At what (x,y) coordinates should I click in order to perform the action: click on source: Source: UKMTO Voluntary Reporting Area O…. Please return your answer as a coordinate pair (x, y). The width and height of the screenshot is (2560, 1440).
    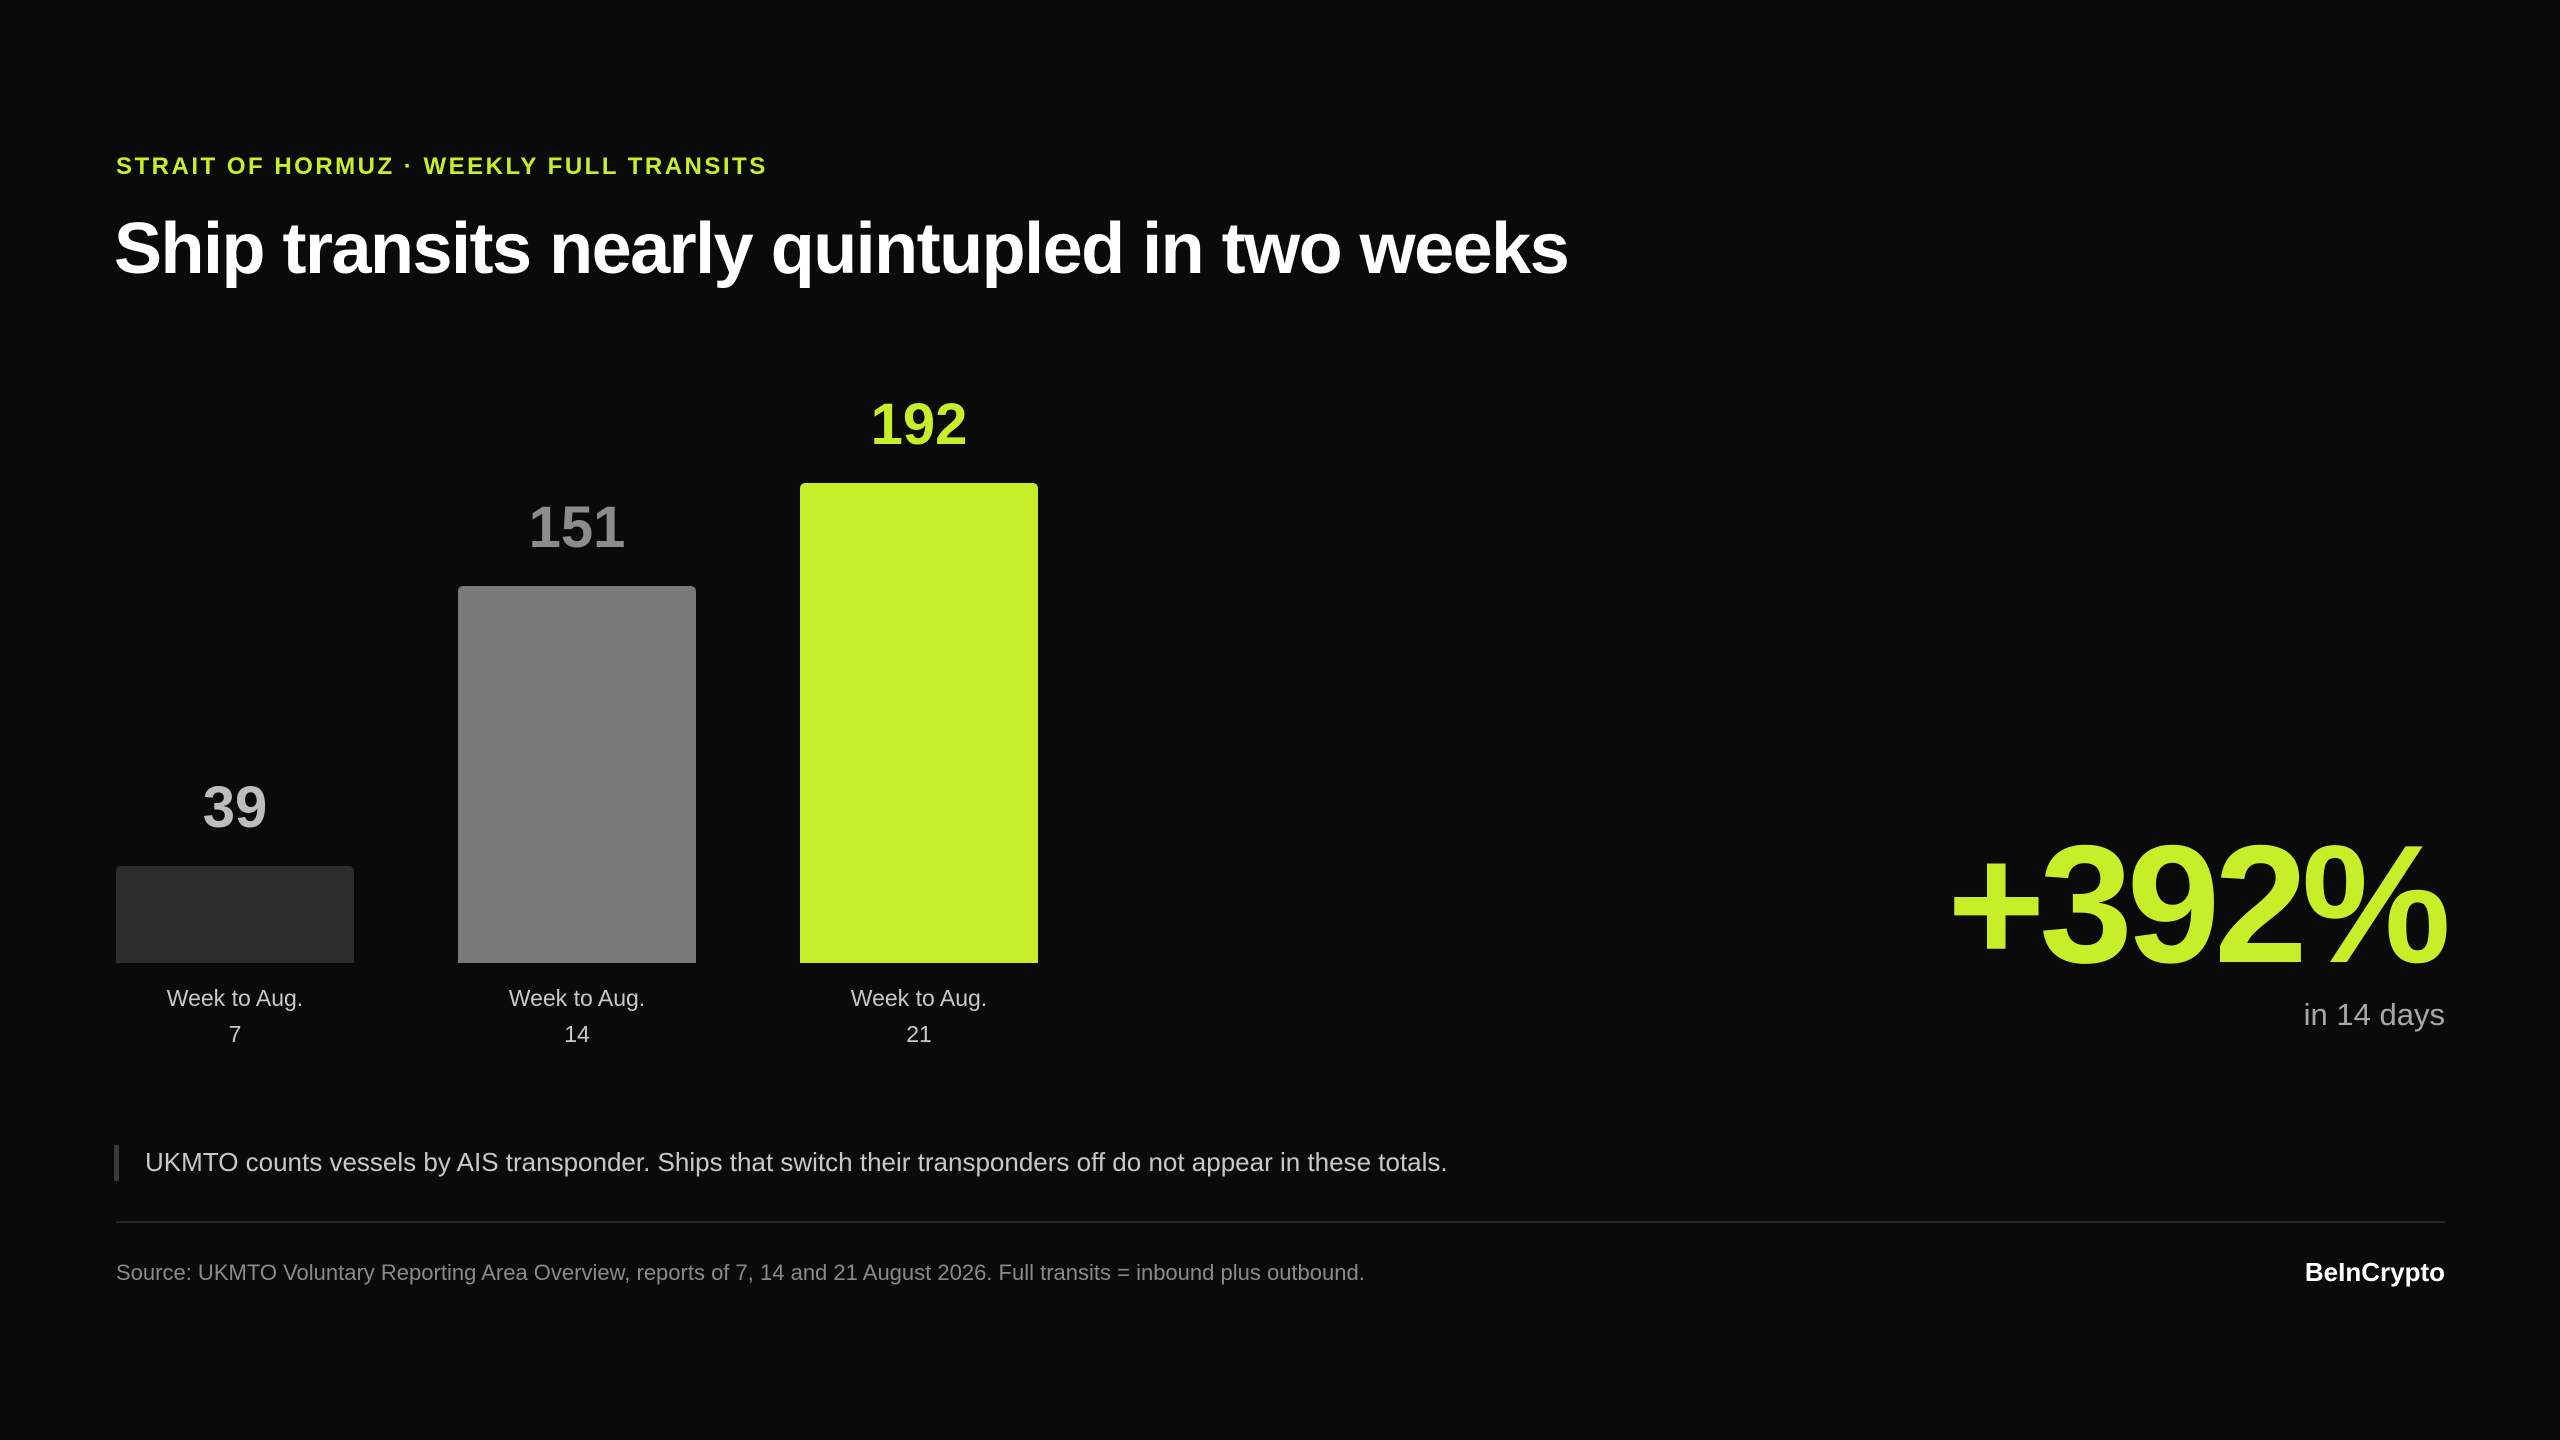
    Looking at the image, I should click on (740, 1272).